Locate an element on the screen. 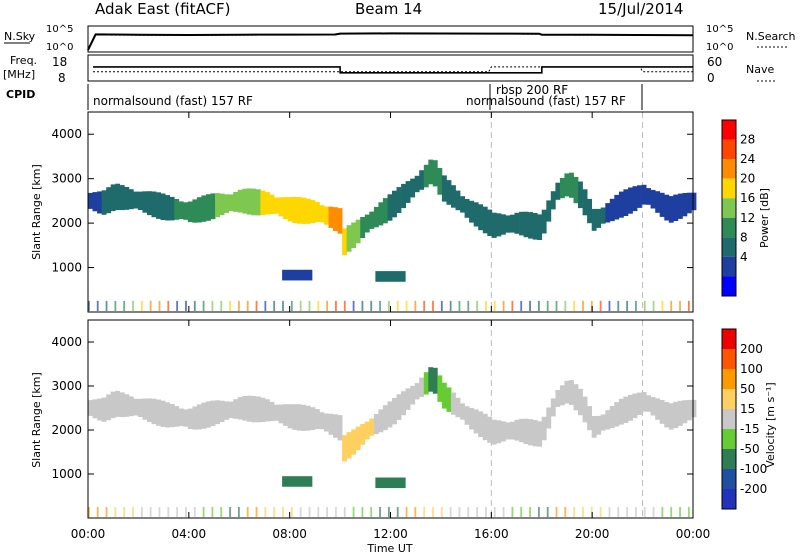 Image resolution: width=800 pixels, height=554 pixels. noise-series-search is located at coordinates (390, 42).